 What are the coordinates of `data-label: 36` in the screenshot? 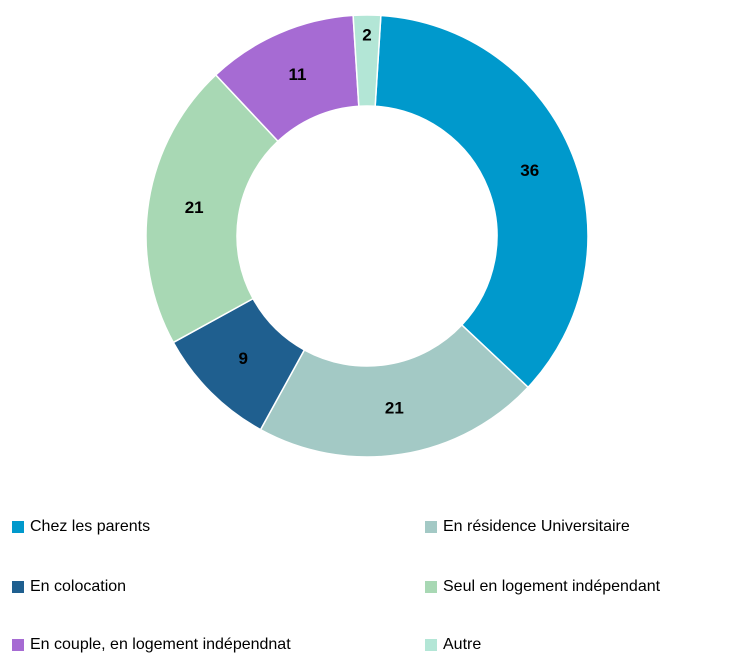 It's located at (529, 170).